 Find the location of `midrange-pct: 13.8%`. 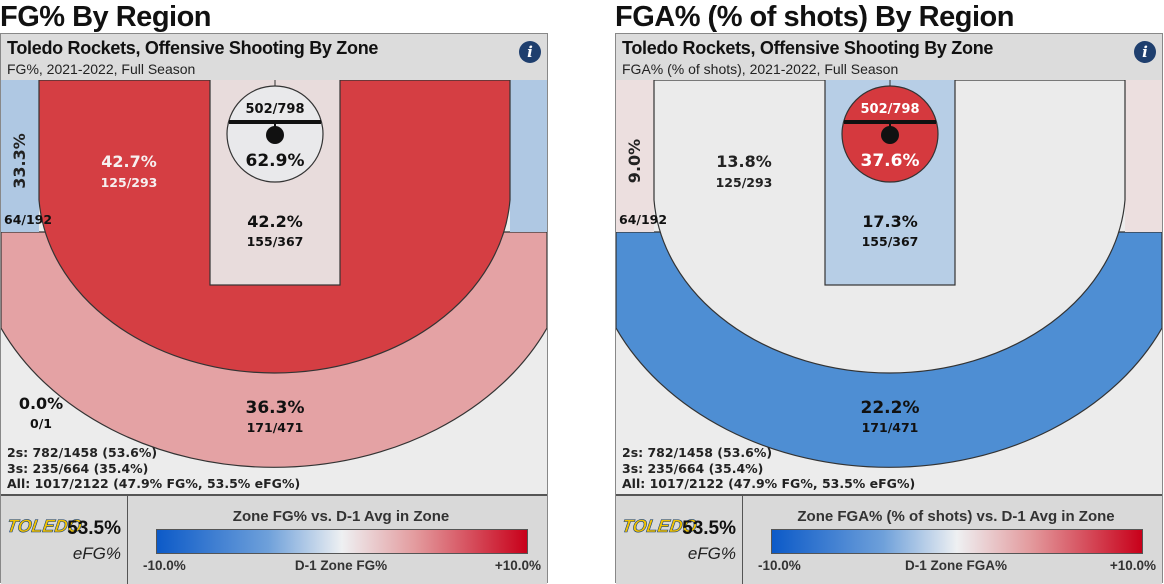

midrange-pct: 13.8% is located at coordinates (744, 161).